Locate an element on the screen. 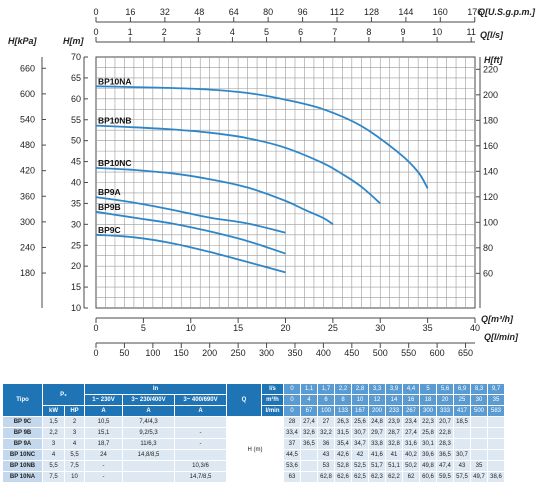 The image size is (560, 504). hp-cell: 10 is located at coordinates (74, 477).